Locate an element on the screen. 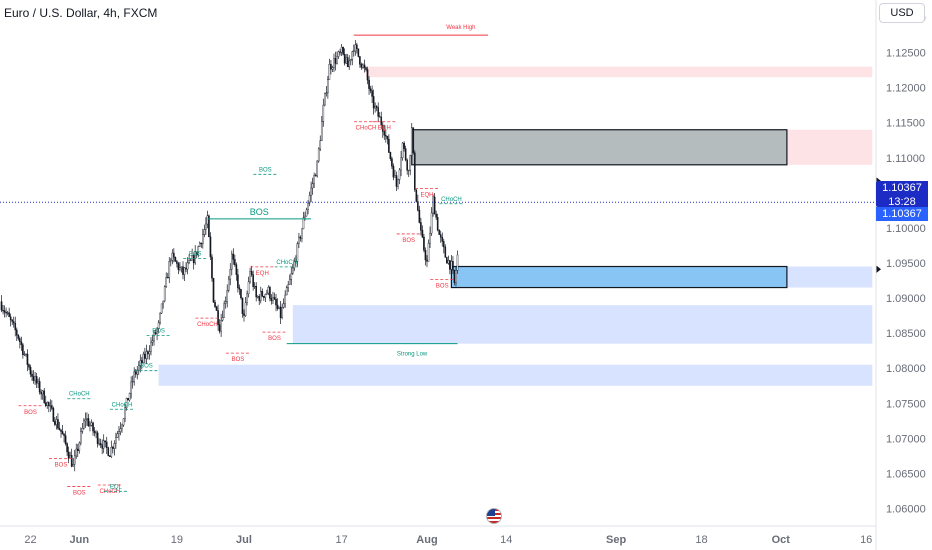 The image size is (932, 550). time-tick-label: 18 is located at coordinates (701, 540).